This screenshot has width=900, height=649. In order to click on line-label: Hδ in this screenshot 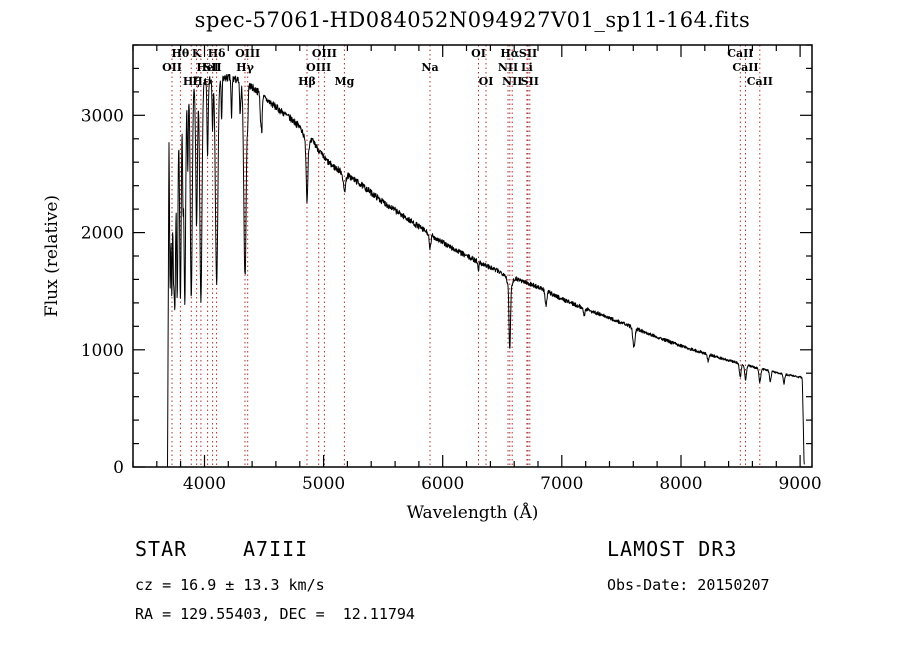, I will do `click(217, 53)`.